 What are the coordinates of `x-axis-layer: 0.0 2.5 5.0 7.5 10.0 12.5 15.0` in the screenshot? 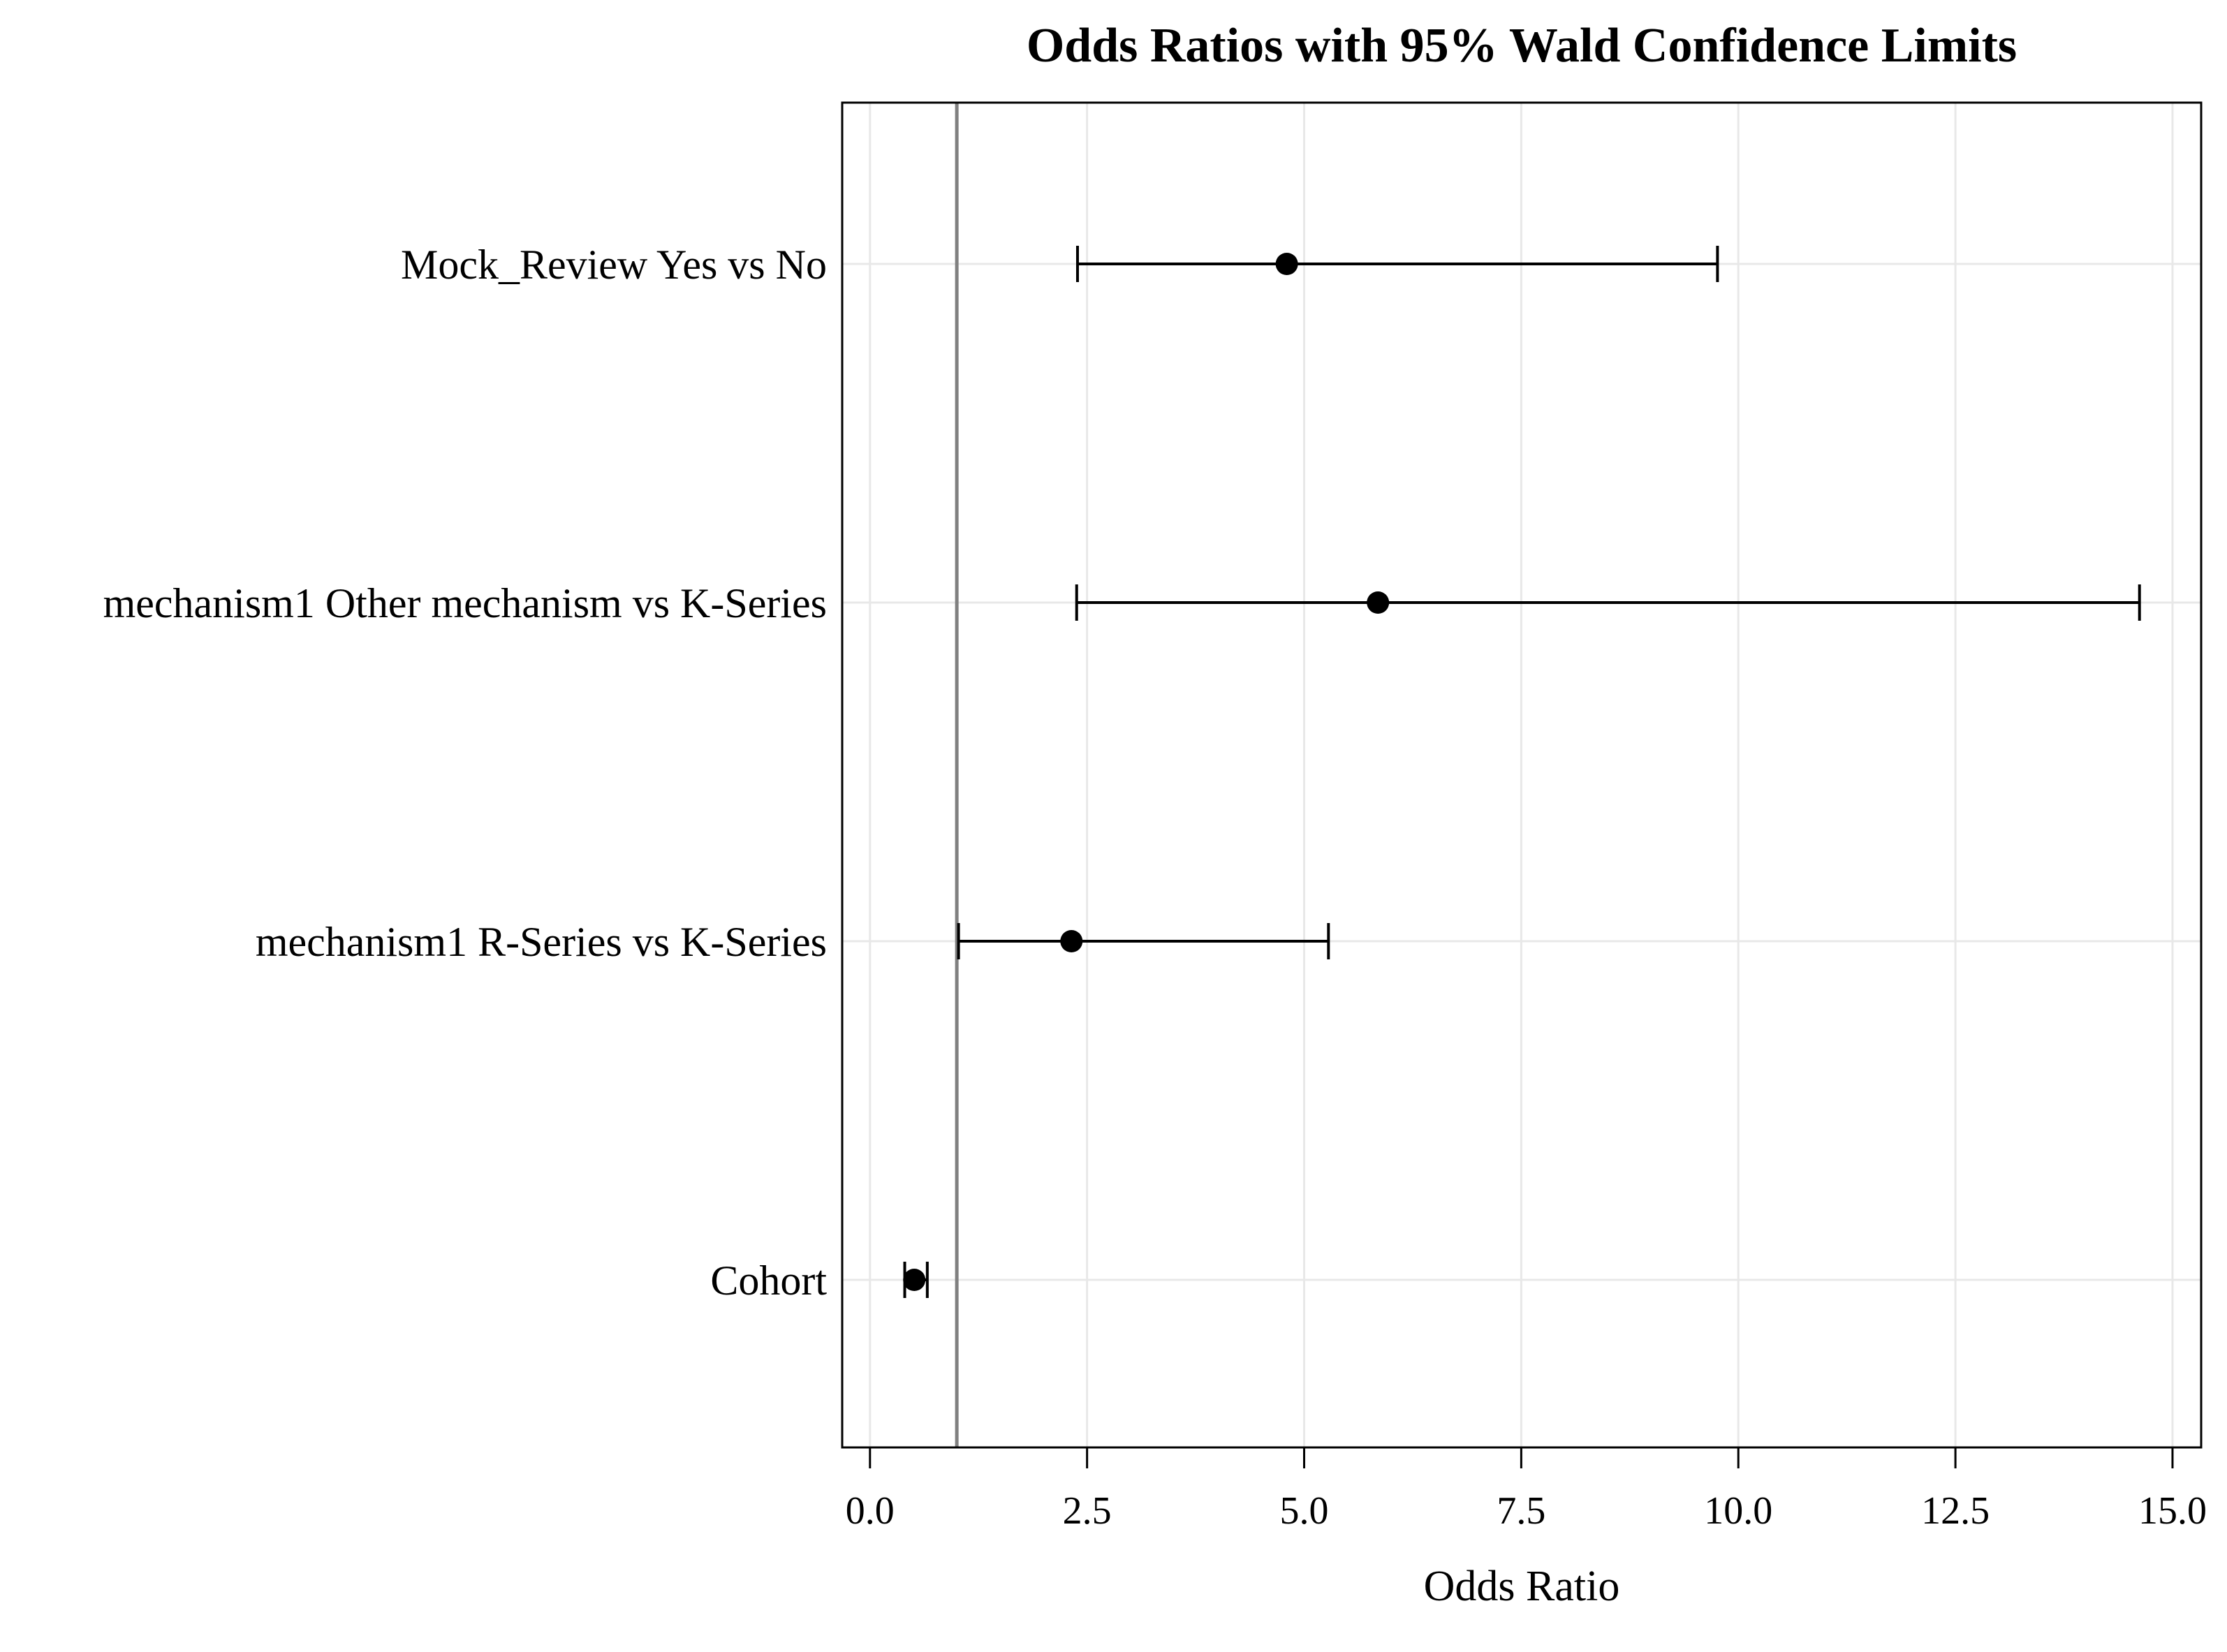 It's located at (1527, 1490).